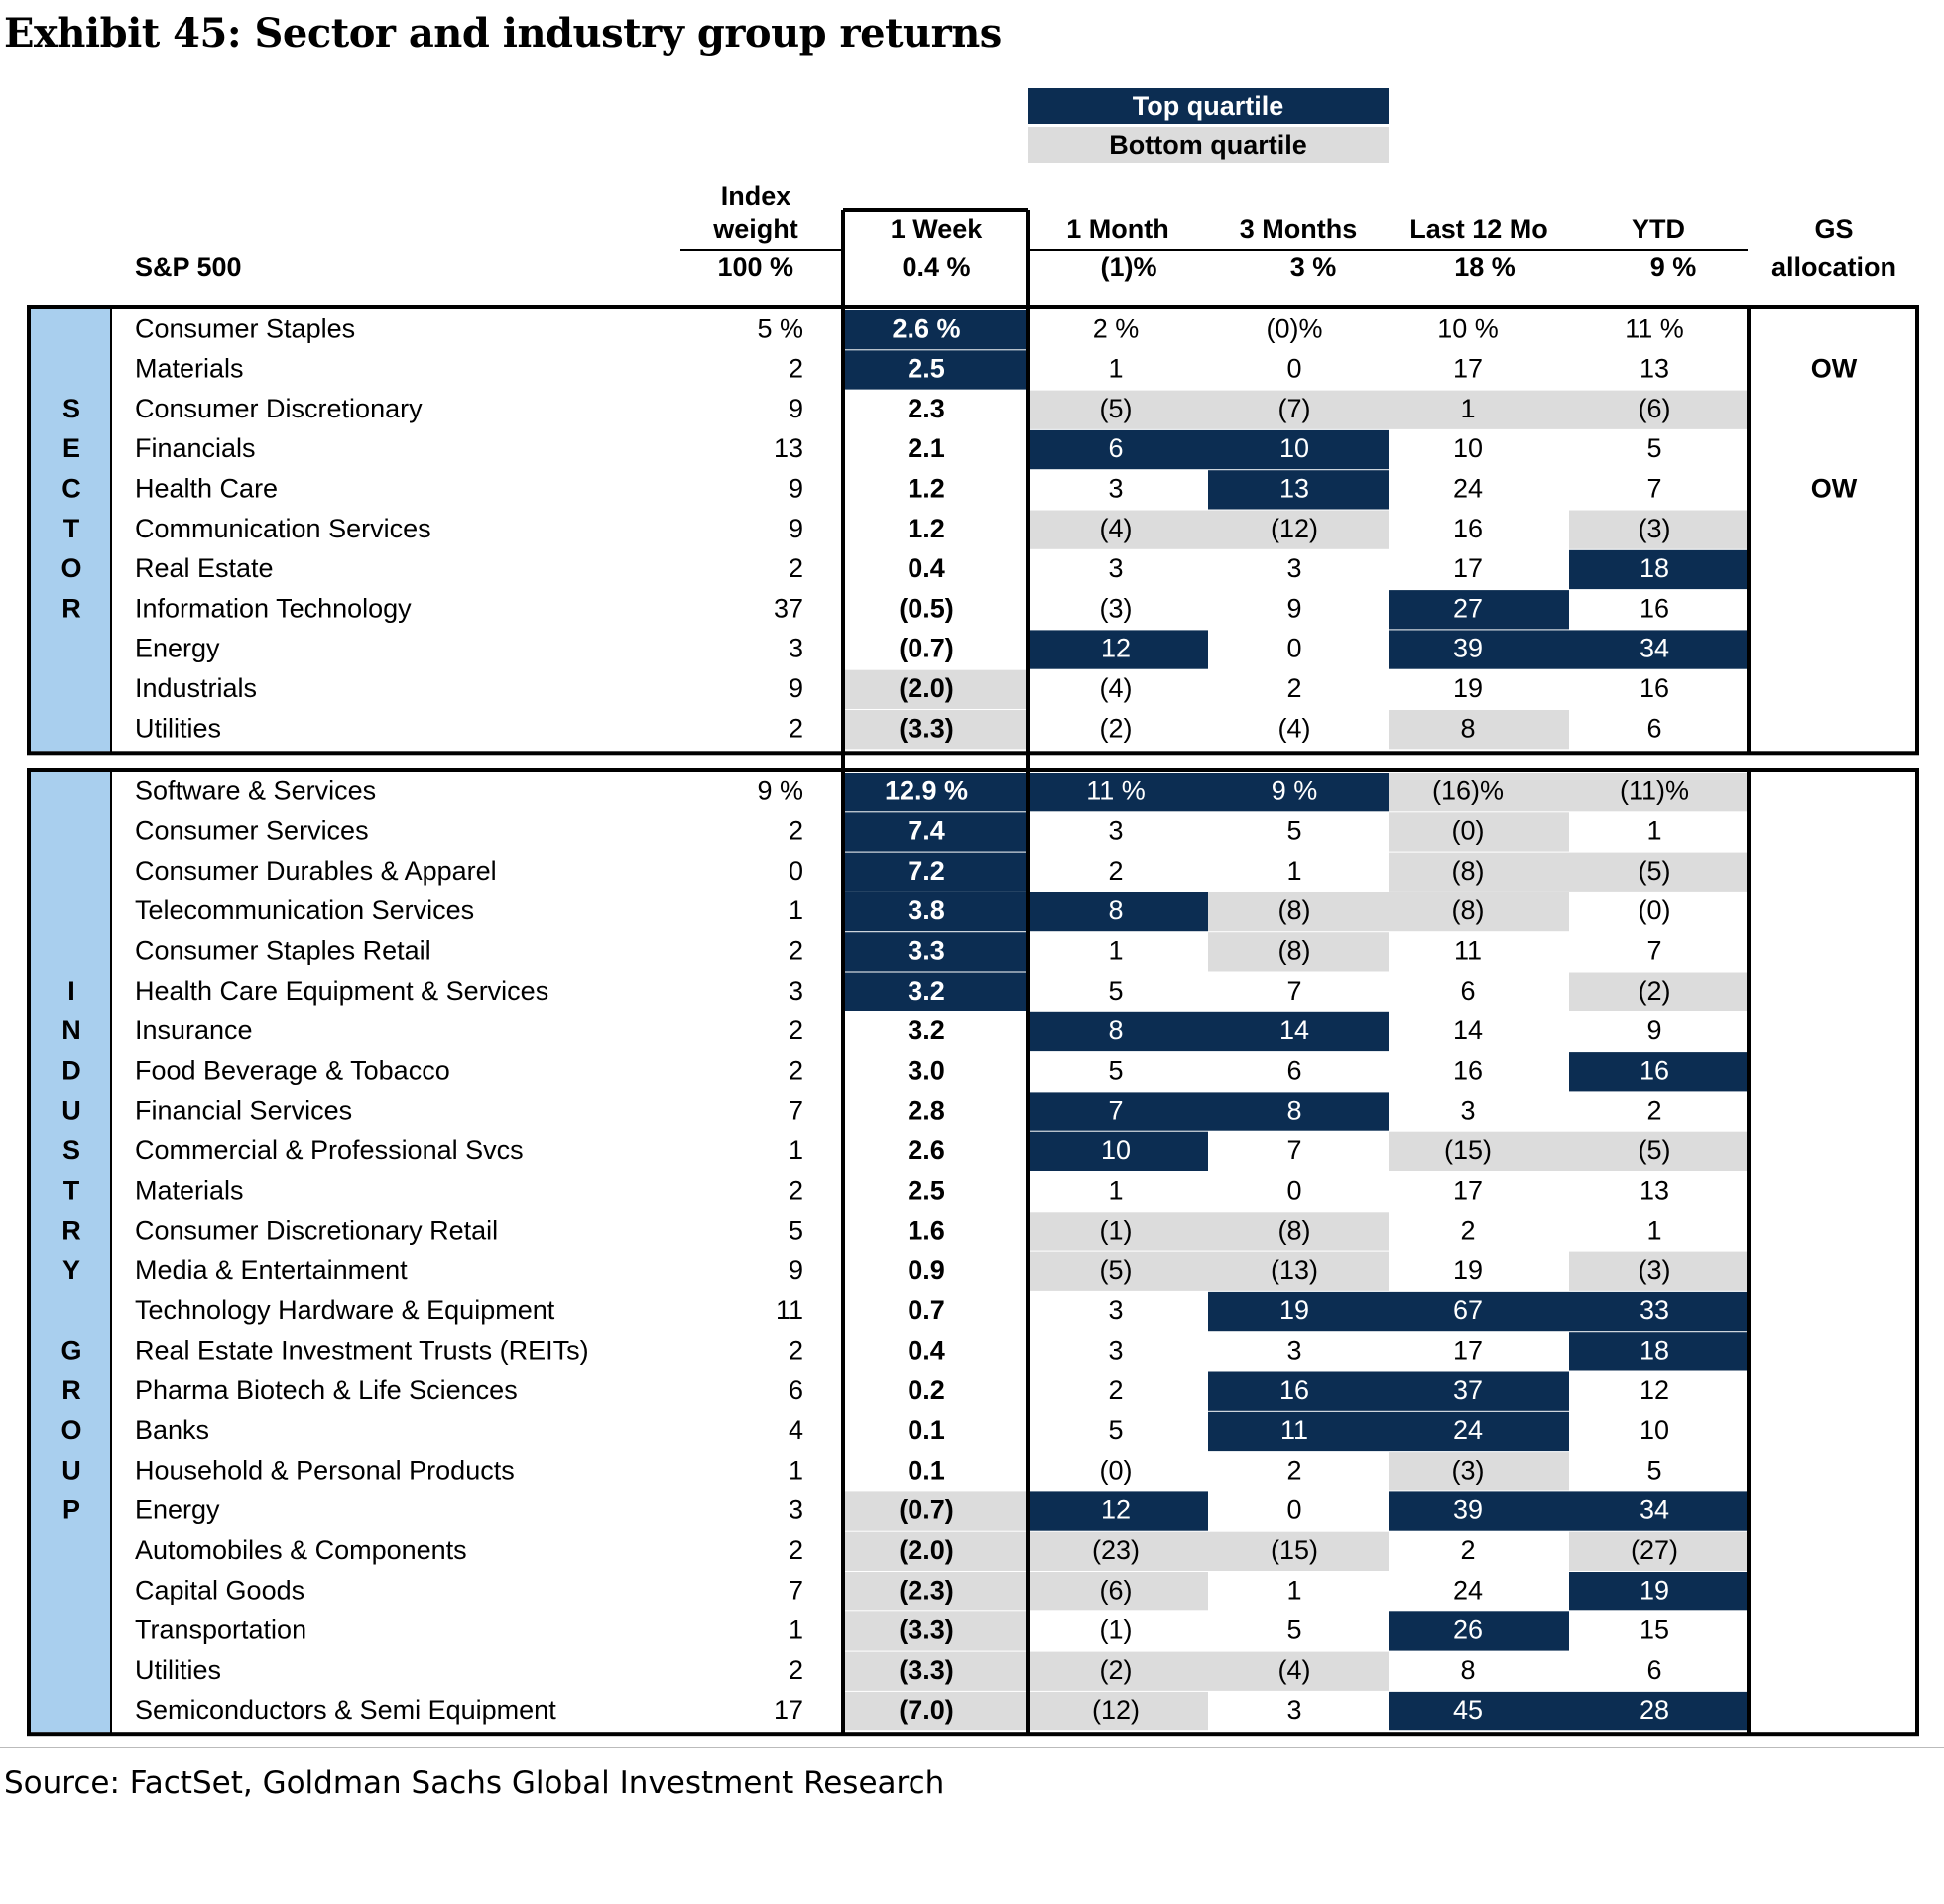 Image resolution: width=1944 pixels, height=1904 pixels. I want to click on row-name: Materials, so click(189, 1190).